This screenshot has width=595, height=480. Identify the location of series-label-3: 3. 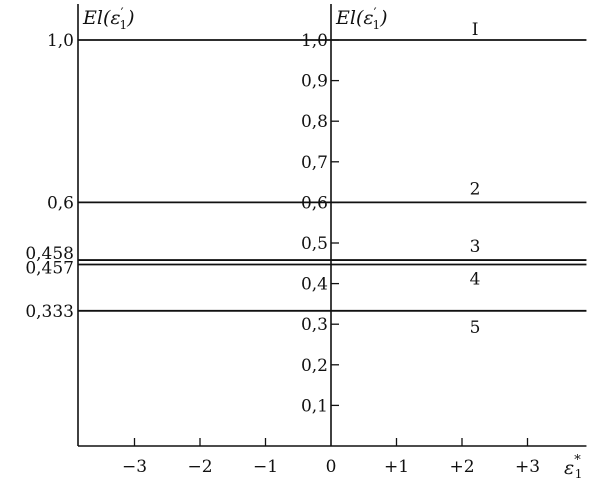
(475, 247).